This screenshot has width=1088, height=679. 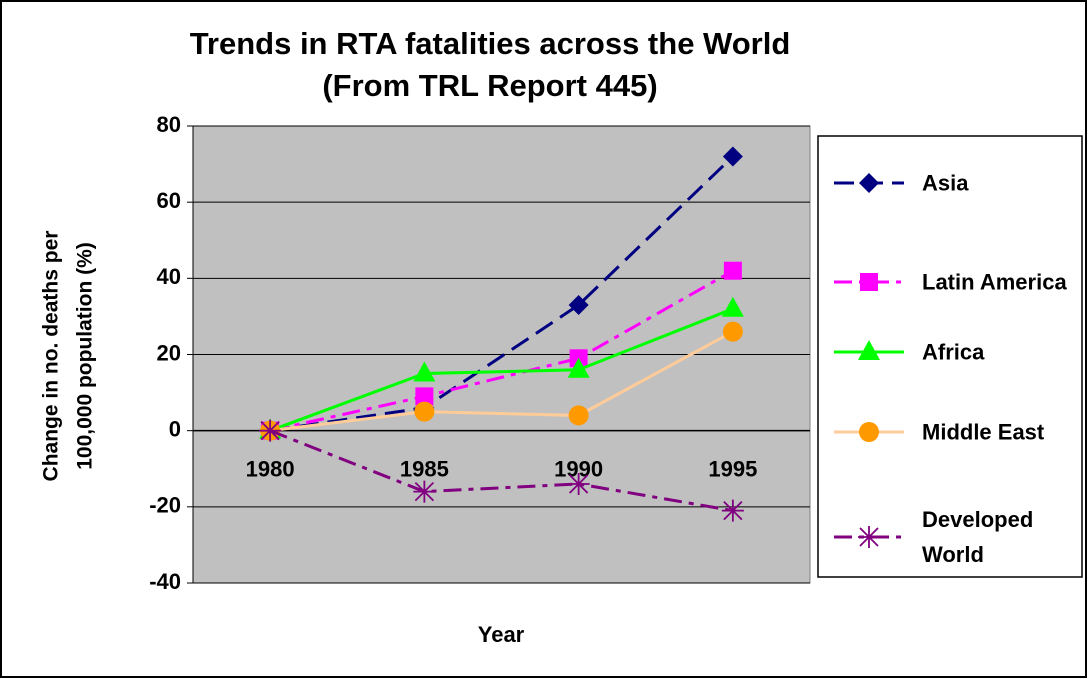 I want to click on y-tick-label: -40, so click(x=165, y=581).